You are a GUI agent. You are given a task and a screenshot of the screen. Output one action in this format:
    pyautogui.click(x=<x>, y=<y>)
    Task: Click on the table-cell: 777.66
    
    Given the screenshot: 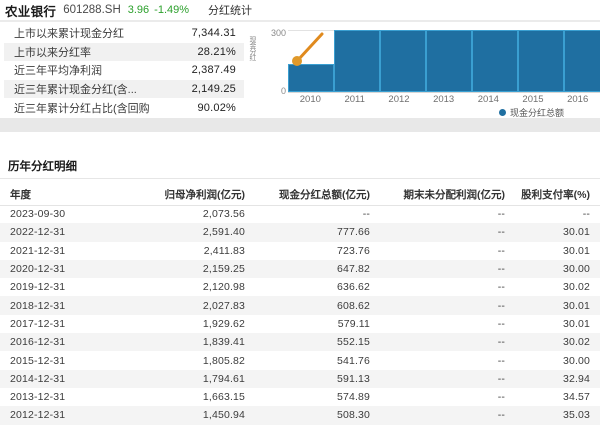 What is the action you would take?
    pyautogui.click(x=317, y=232)
    